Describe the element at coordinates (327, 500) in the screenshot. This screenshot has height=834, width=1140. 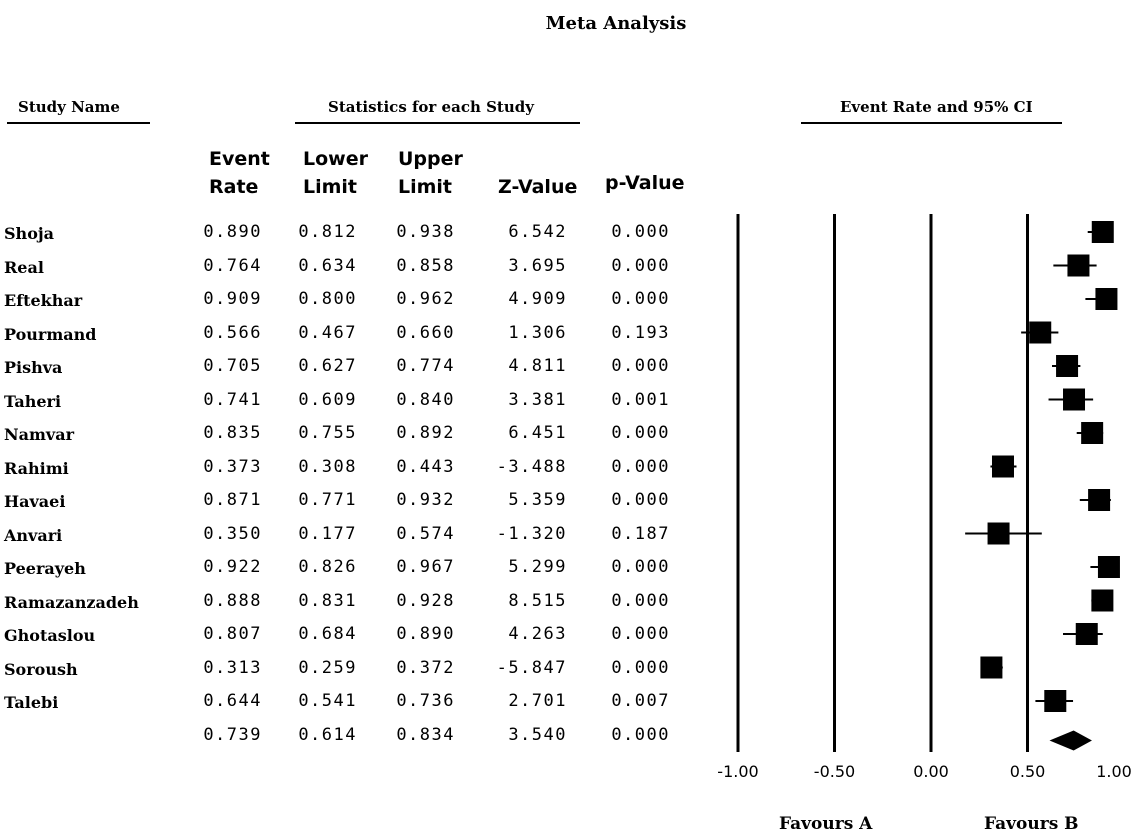
I see `lower-limit-cell: 0.771` at that location.